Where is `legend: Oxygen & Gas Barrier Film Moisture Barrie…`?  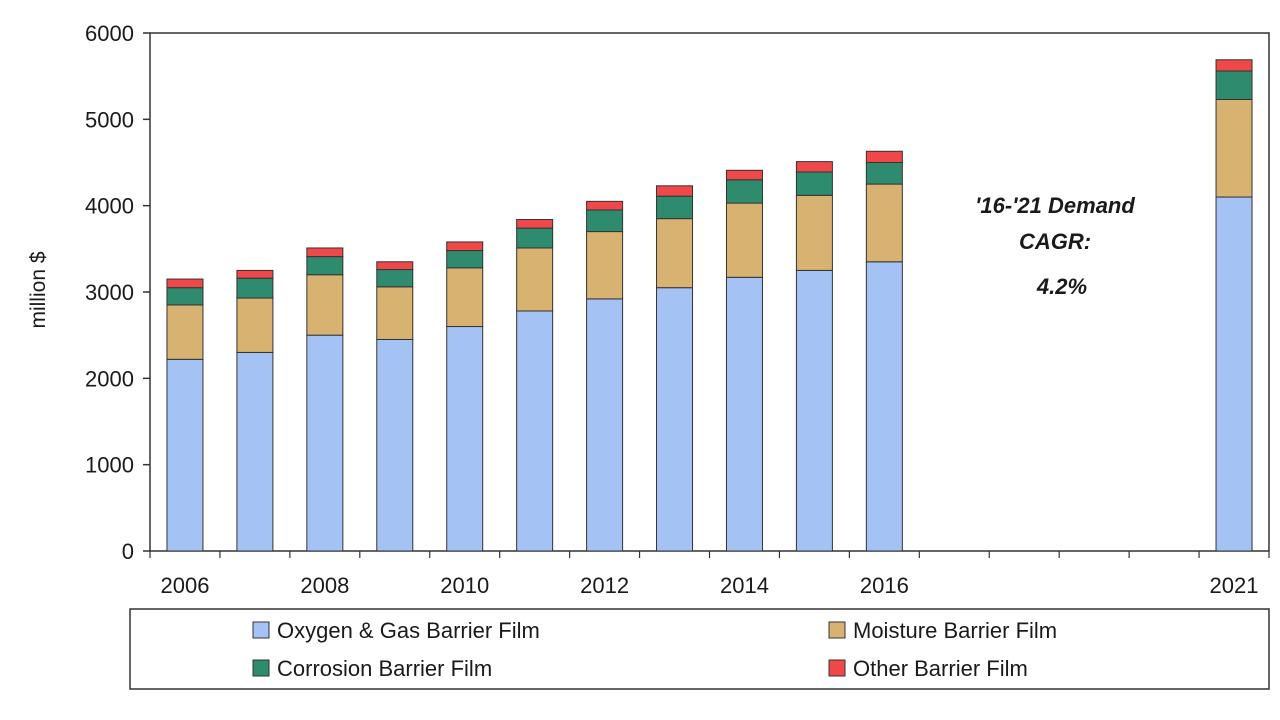
legend: Oxygen & Gas Barrier Film Moisture Barrie… is located at coordinates (699, 649).